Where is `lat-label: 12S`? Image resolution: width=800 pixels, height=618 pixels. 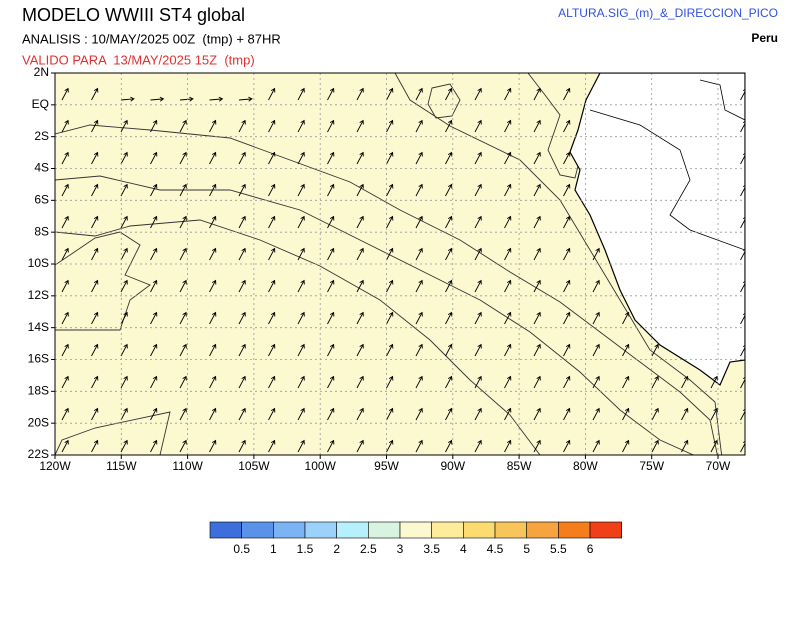 lat-label: 12S is located at coordinates (38, 295).